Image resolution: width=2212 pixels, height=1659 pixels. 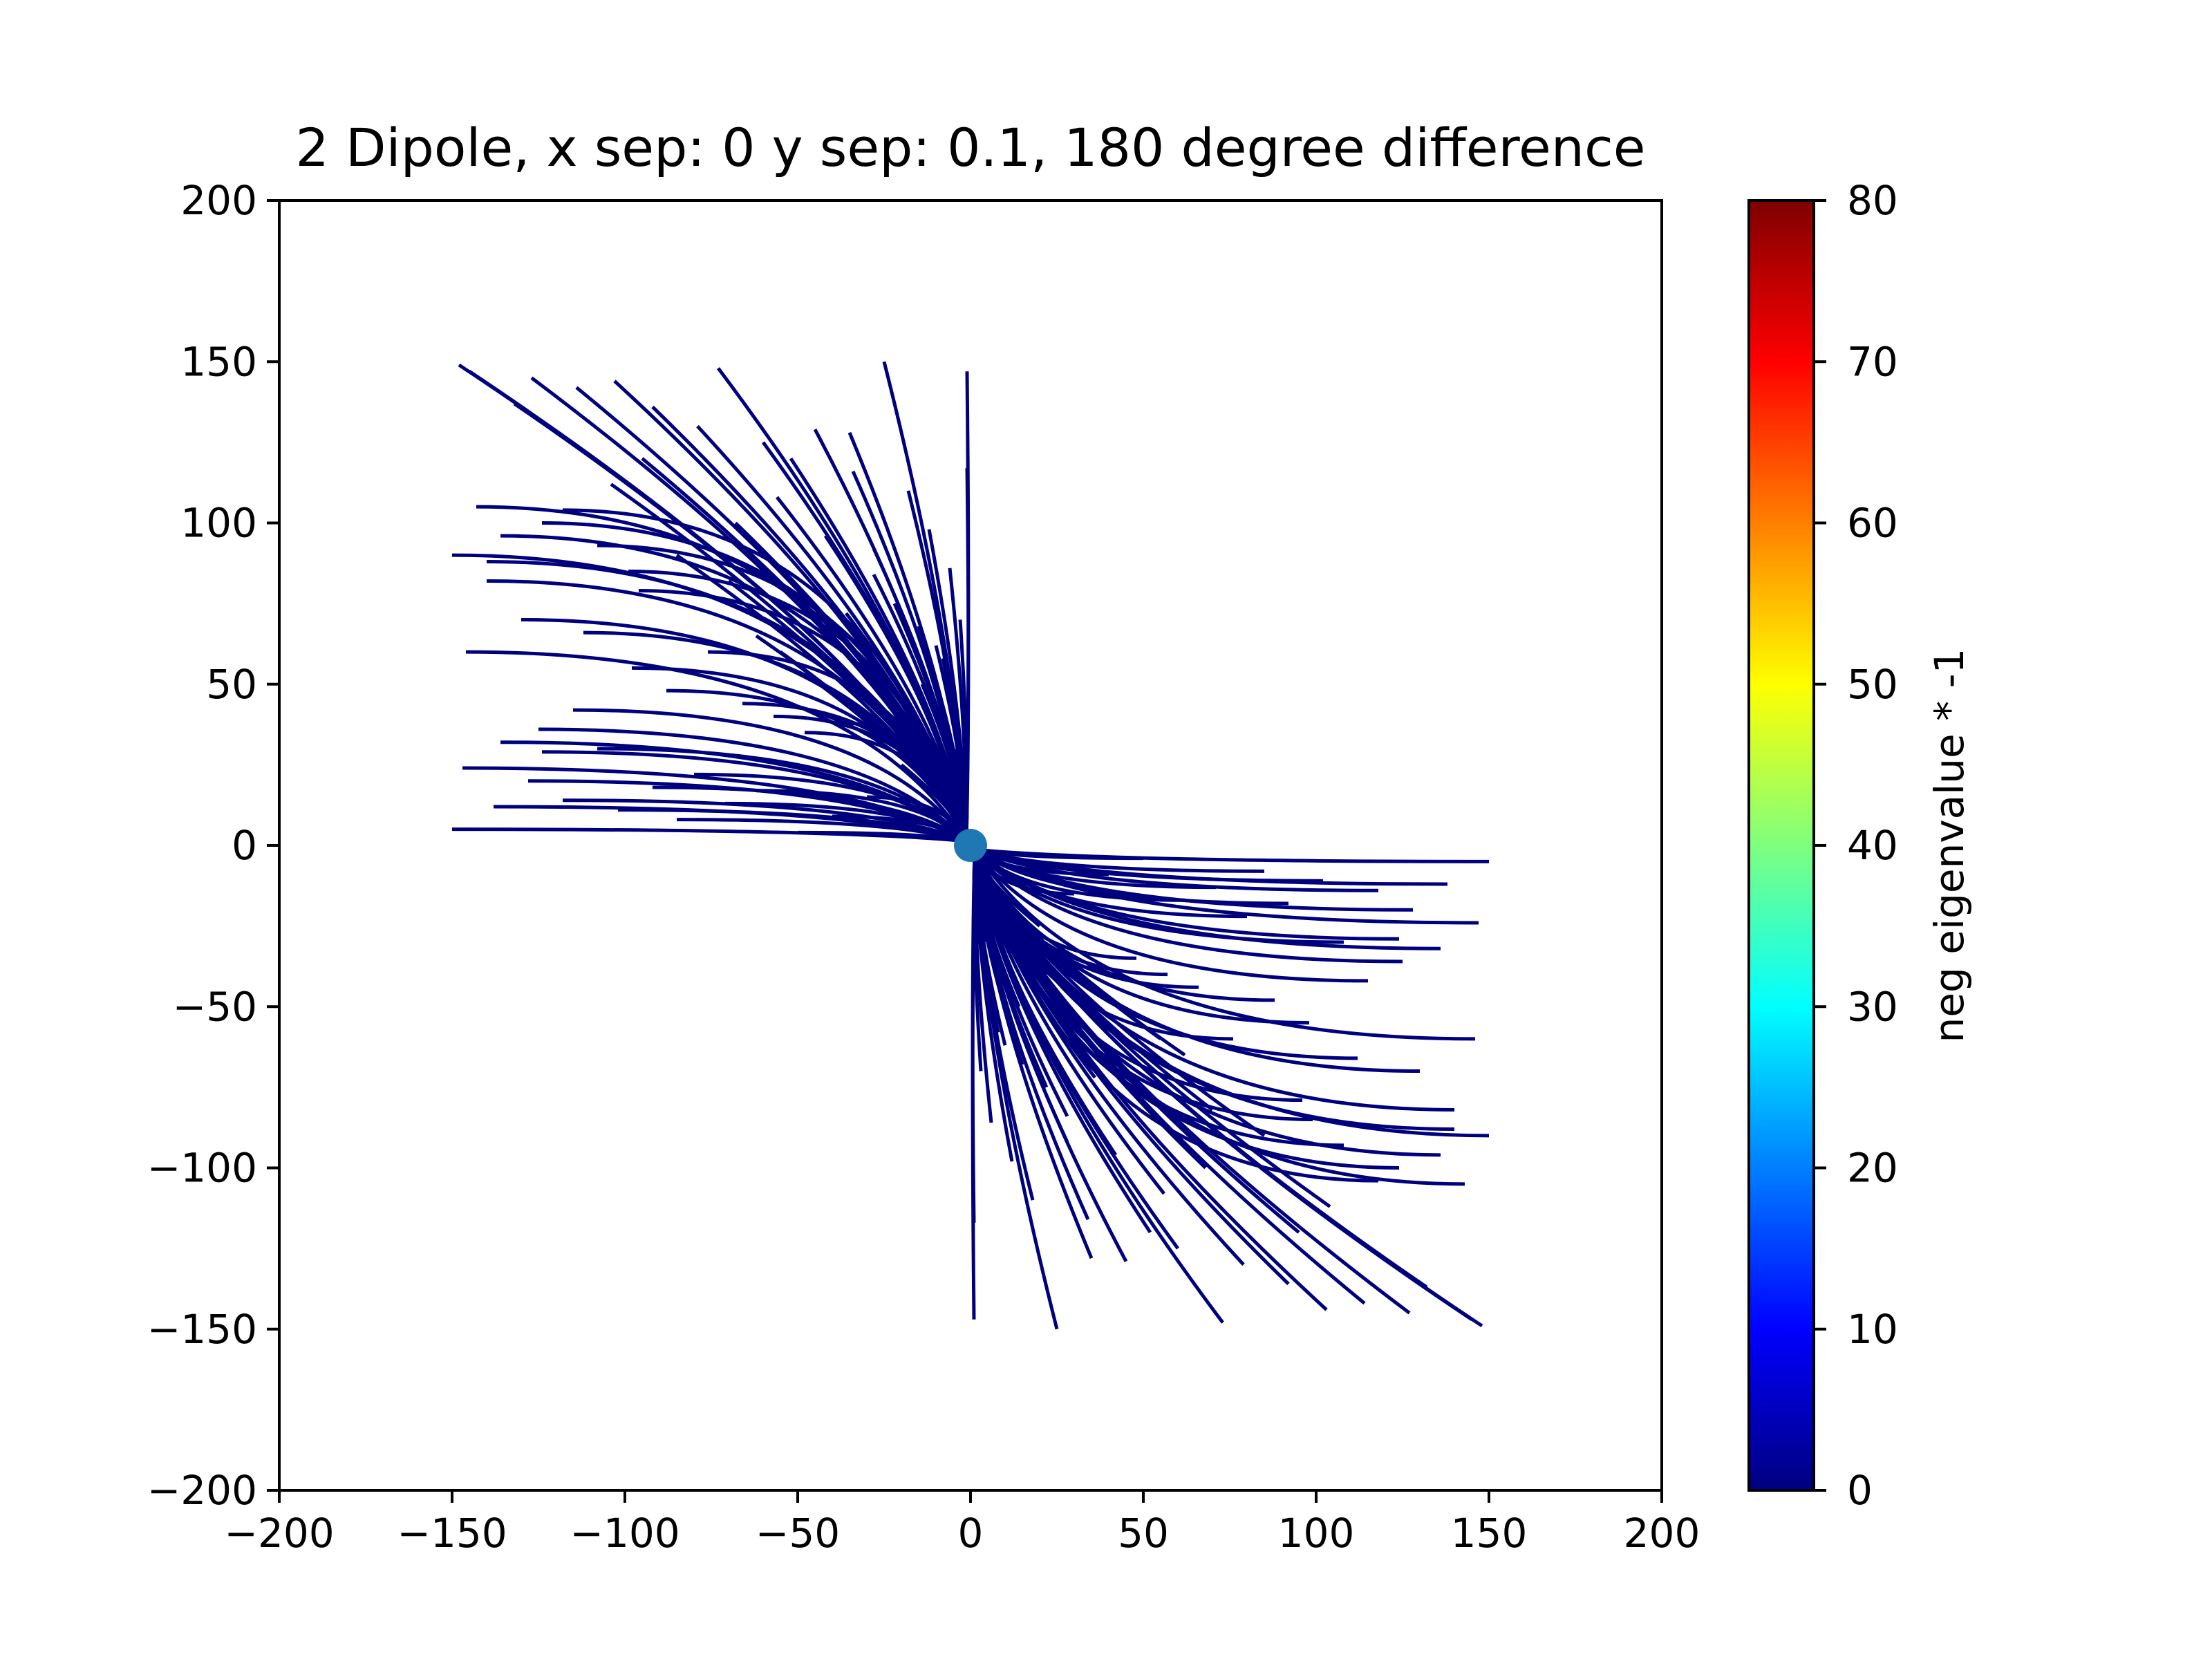 What do you see at coordinates (1782, 845) in the screenshot?
I see `colorbar-gradient` at bounding box center [1782, 845].